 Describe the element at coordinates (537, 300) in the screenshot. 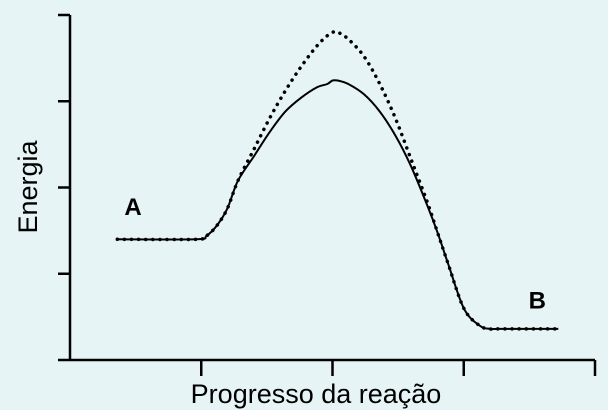

I see `point-label-b: B` at that location.